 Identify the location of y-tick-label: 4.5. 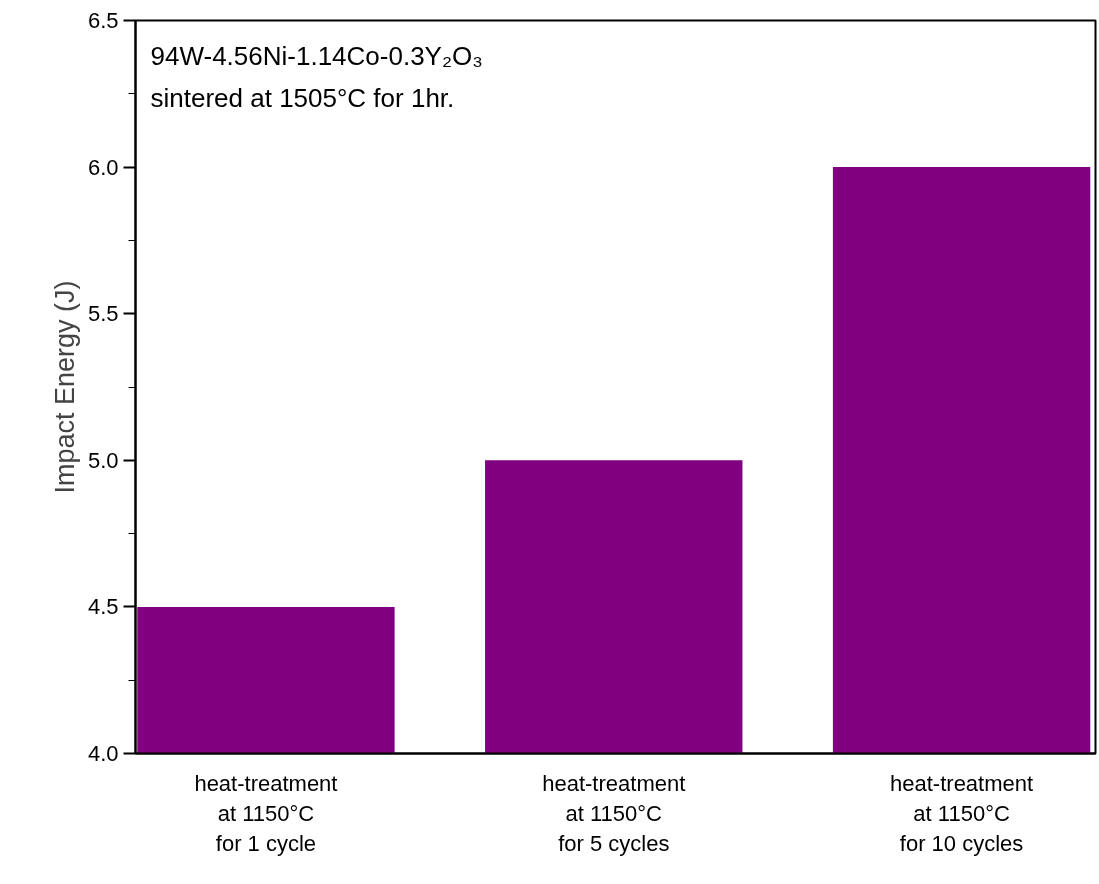
(103, 607).